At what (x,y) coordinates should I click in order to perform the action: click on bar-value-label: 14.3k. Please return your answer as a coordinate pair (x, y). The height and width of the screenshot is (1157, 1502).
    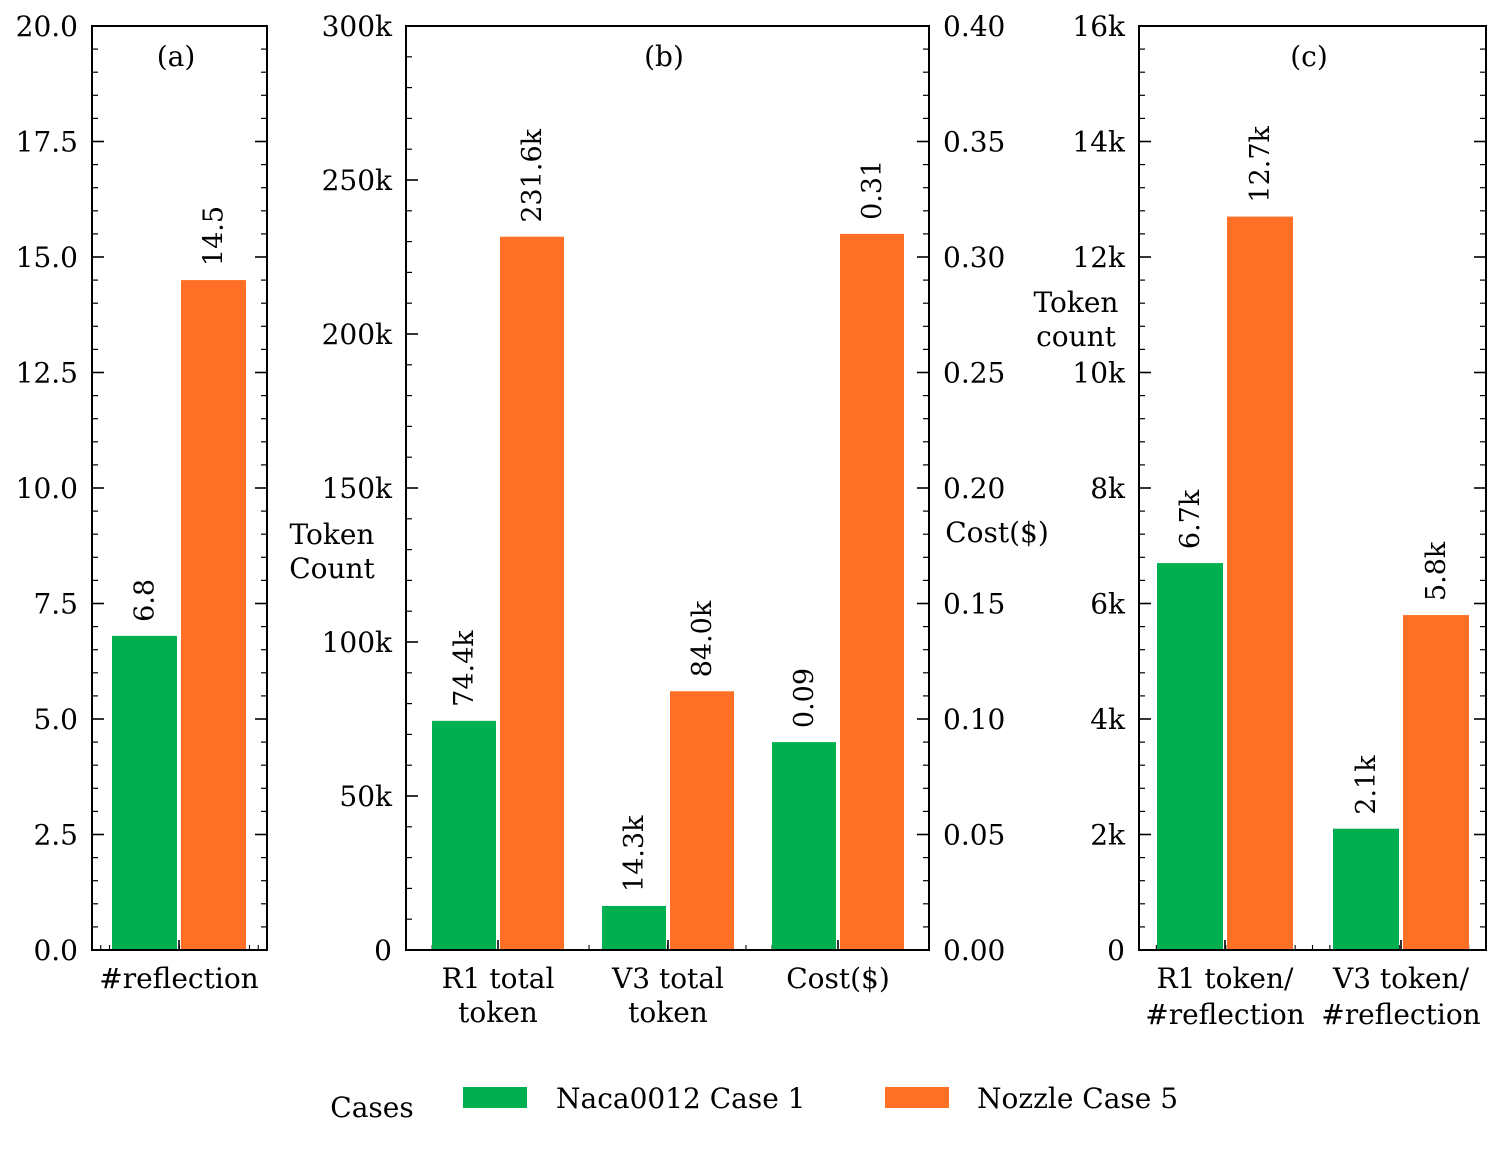
    Looking at the image, I should click on (634, 853).